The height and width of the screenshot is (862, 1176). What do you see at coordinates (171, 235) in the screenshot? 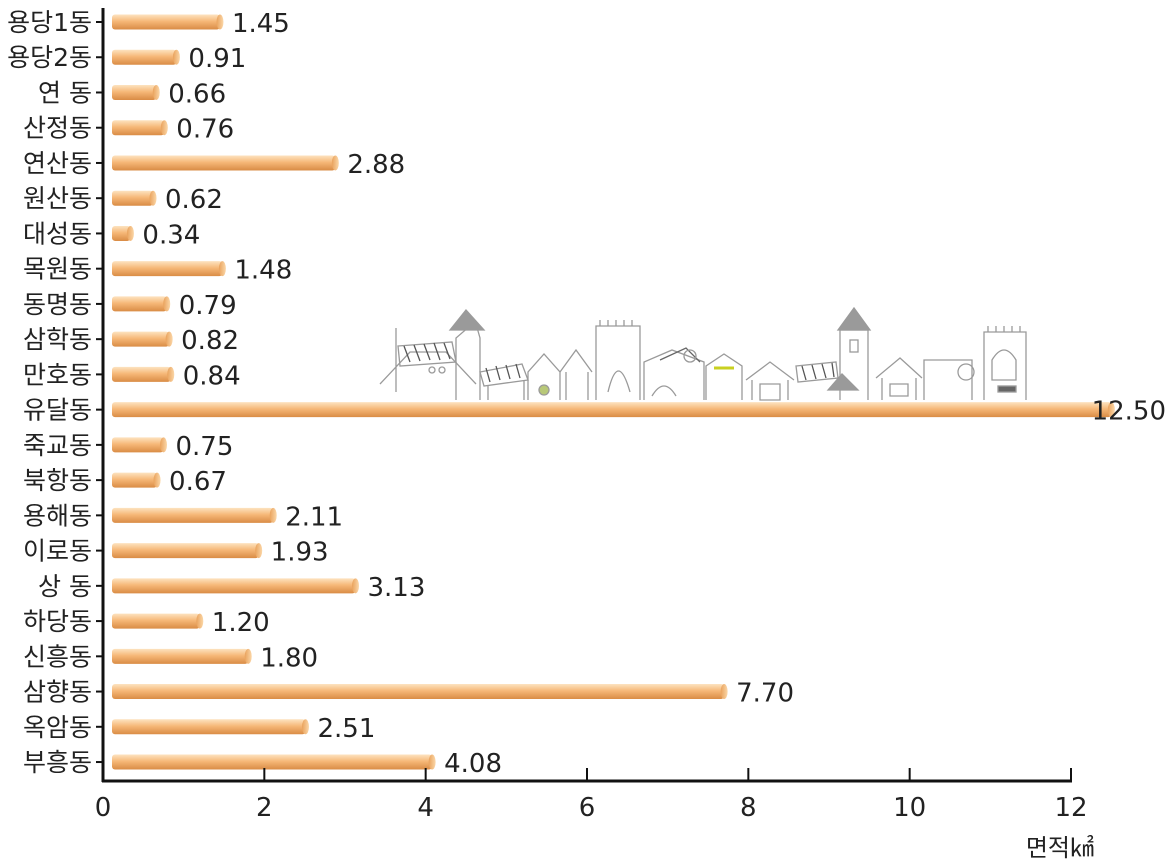
I see `value-label: 0.34` at bounding box center [171, 235].